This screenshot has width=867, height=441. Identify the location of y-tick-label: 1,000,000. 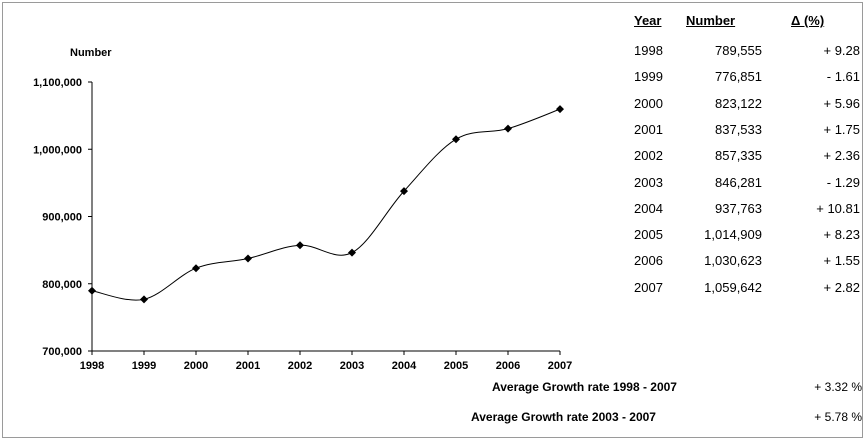
(57, 150).